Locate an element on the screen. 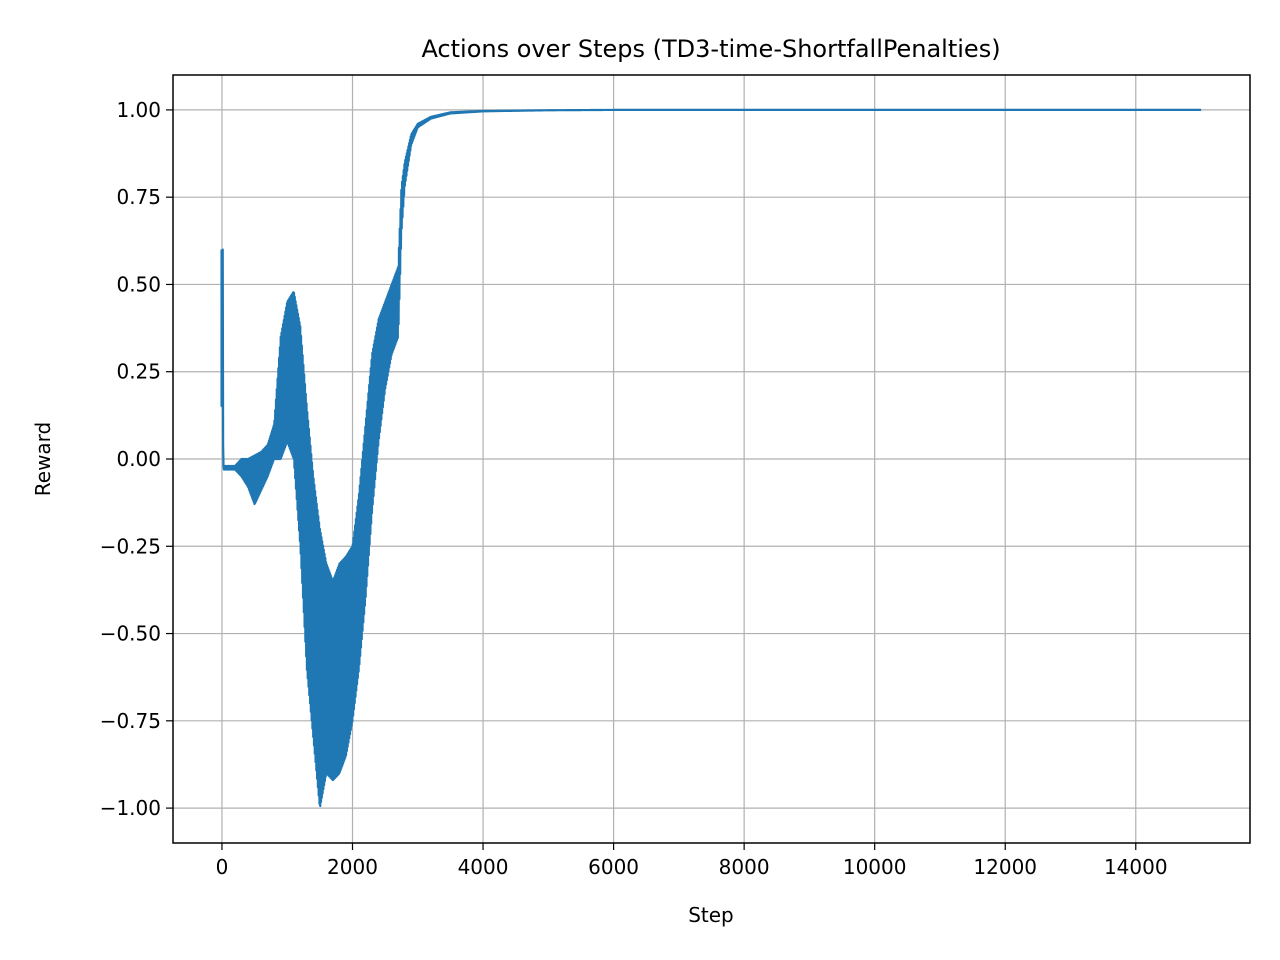 This screenshot has height=960, width=1280. y-tick-label: 0.75 is located at coordinates (138, 197).